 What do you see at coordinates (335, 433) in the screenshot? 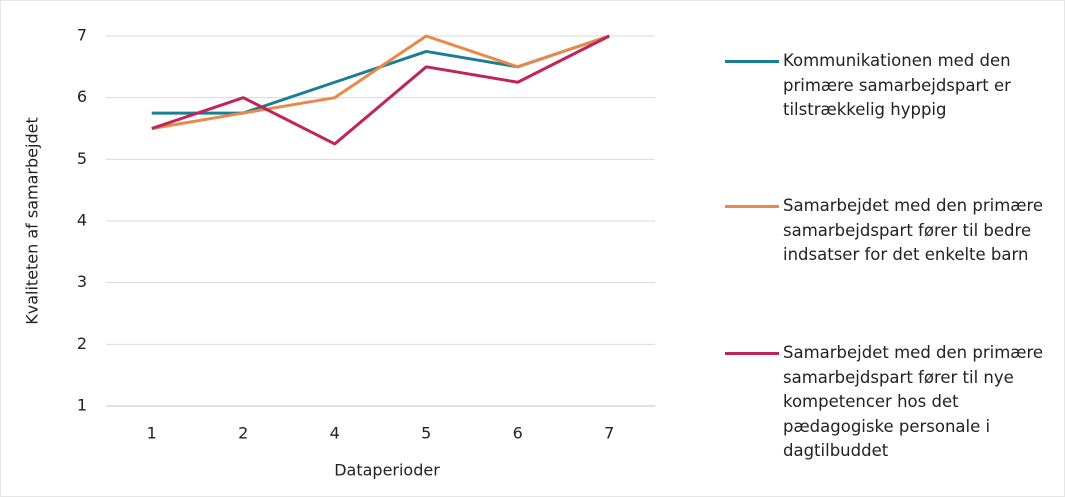
I see `x-tick-label: 4` at bounding box center [335, 433].